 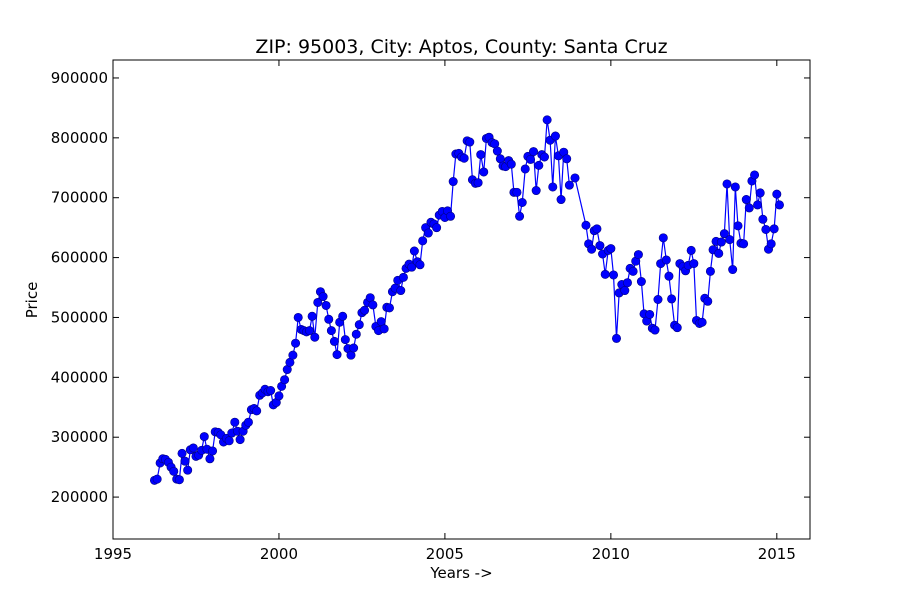 I want to click on x-axis-label: Years ->, so click(x=460, y=573).